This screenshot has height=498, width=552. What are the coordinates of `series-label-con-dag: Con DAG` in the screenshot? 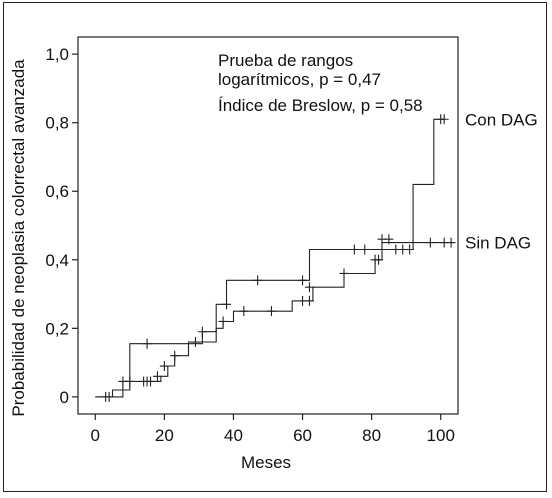 It's located at (501, 119).